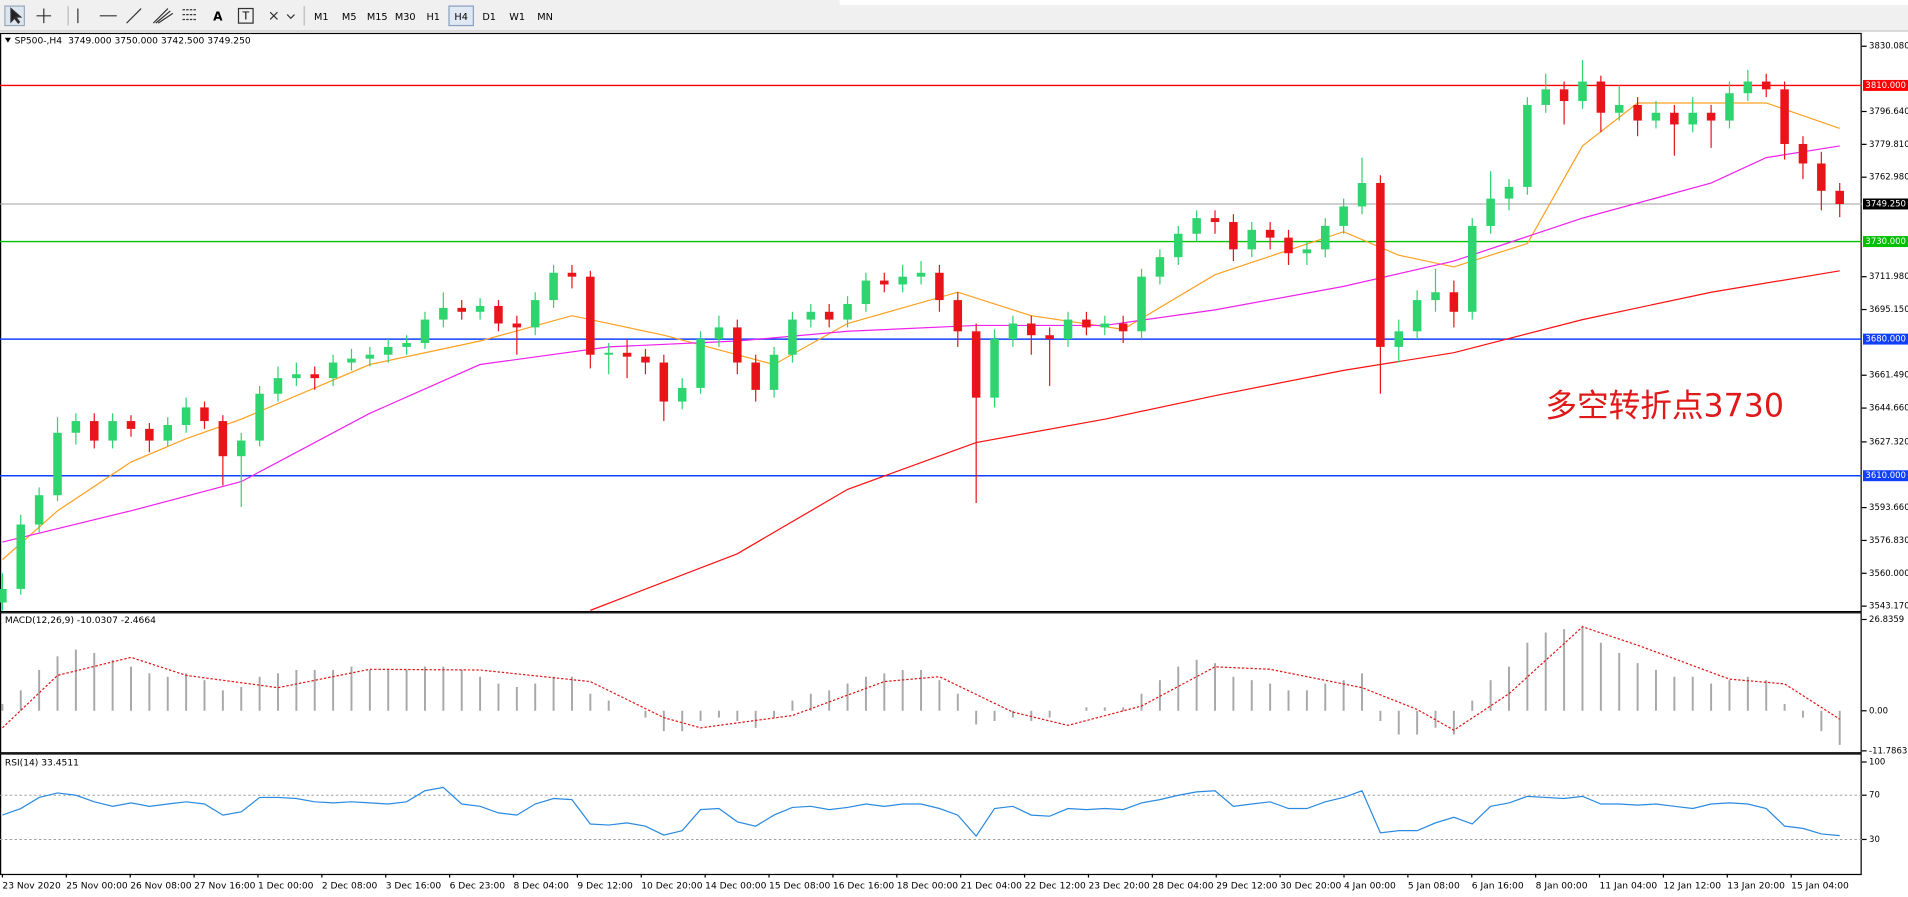 This screenshot has height=897, width=1908. What do you see at coordinates (282, 15) in the screenshot?
I see `shapes-icon` at bounding box center [282, 15].